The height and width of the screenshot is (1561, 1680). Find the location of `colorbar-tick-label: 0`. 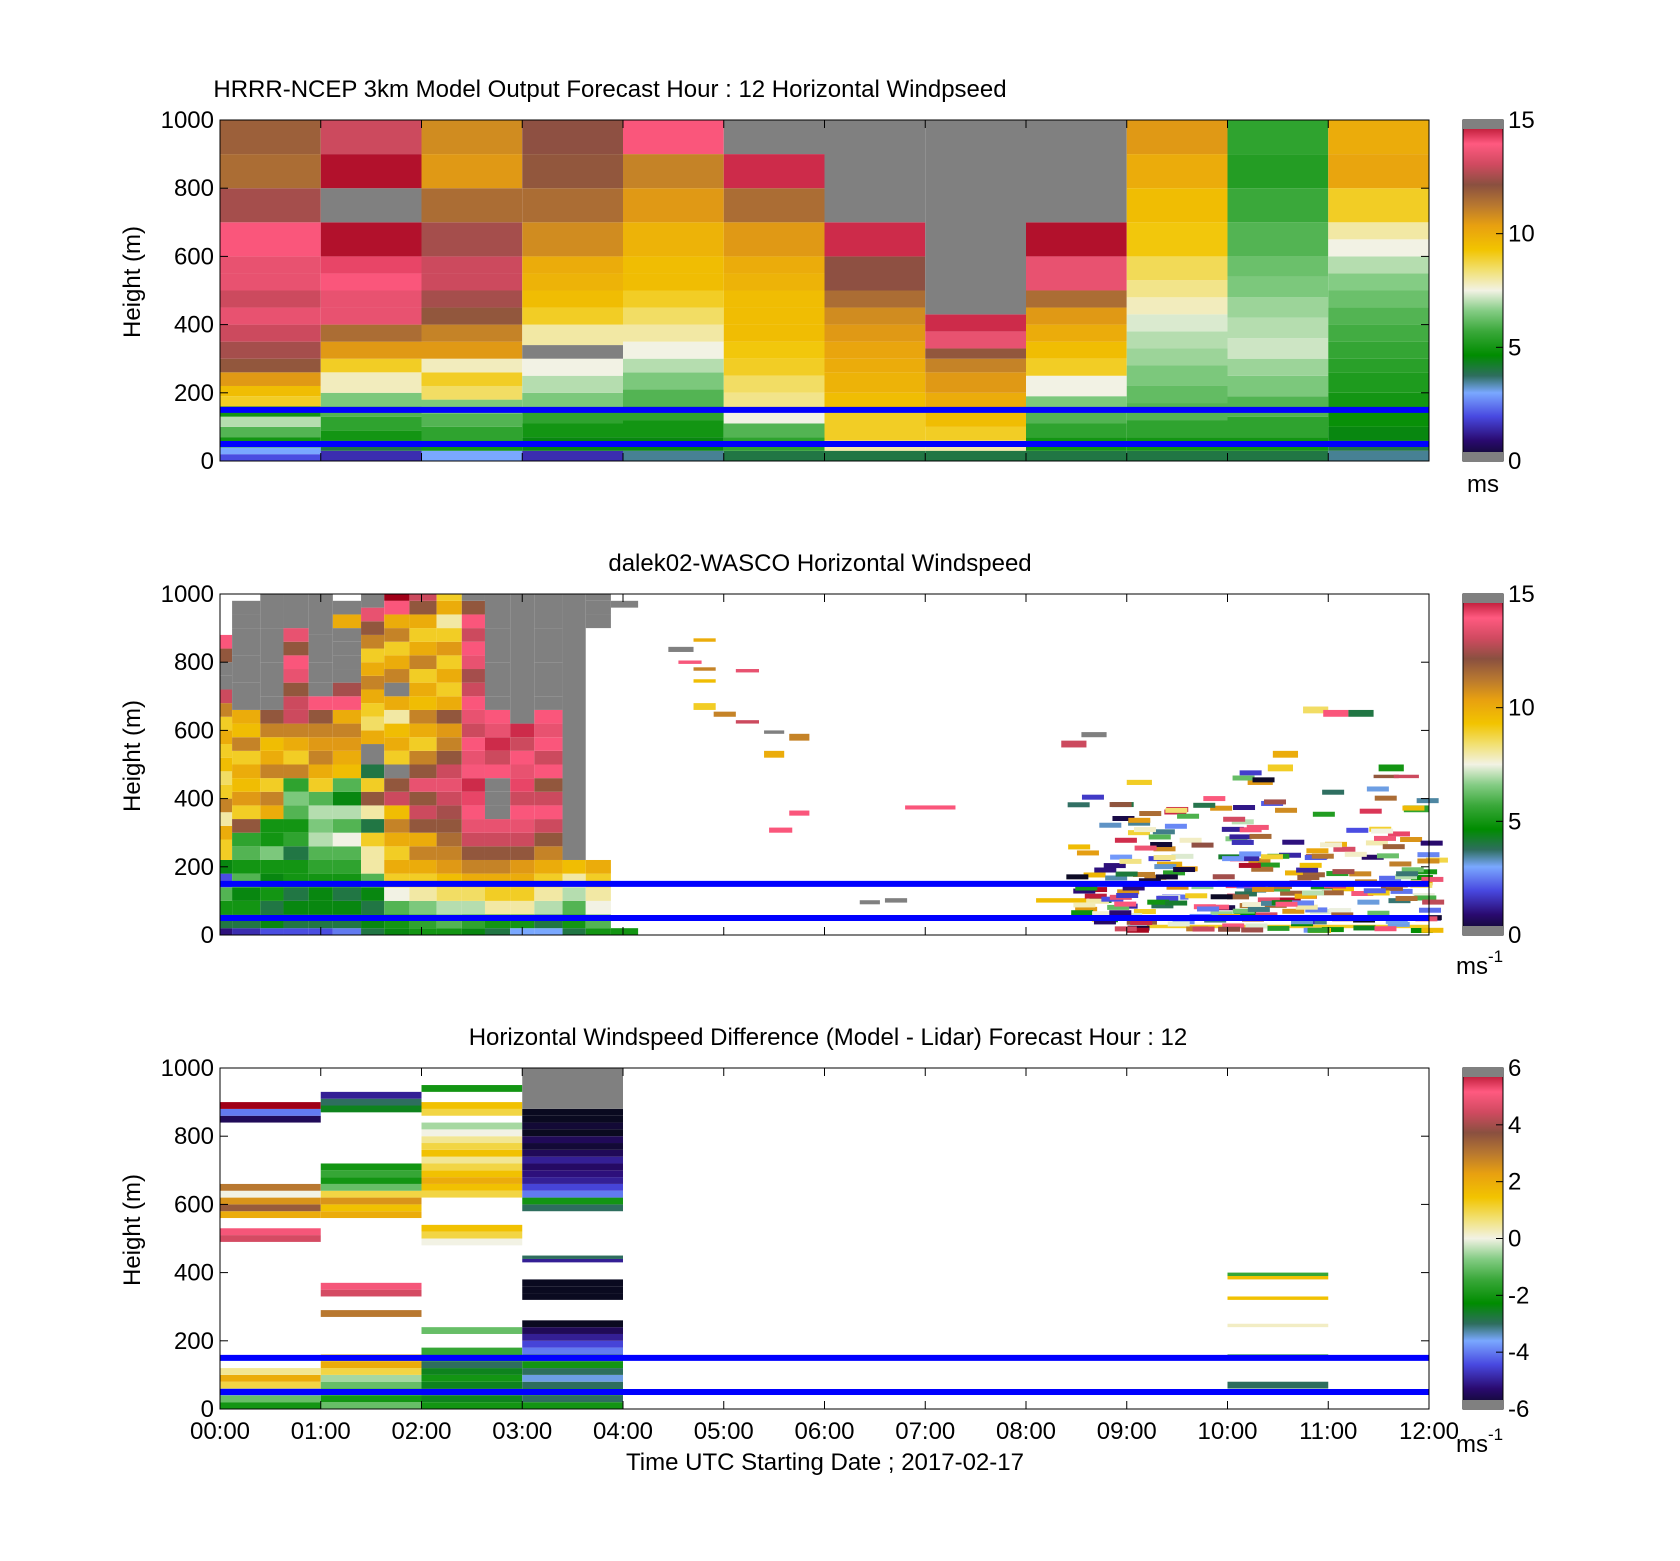

colorbar-tick-label: 0 is located at coordinates (1514, 935).